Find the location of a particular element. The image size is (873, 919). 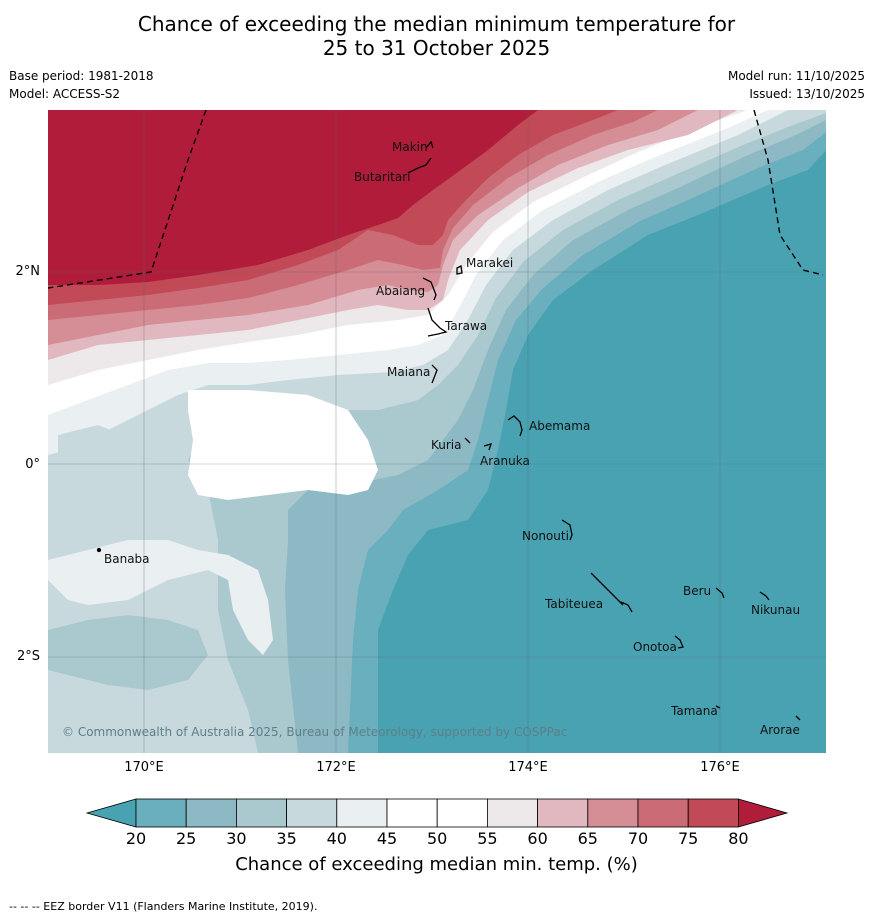

label-tamana: Tamana is located at coordinates (694, 711).